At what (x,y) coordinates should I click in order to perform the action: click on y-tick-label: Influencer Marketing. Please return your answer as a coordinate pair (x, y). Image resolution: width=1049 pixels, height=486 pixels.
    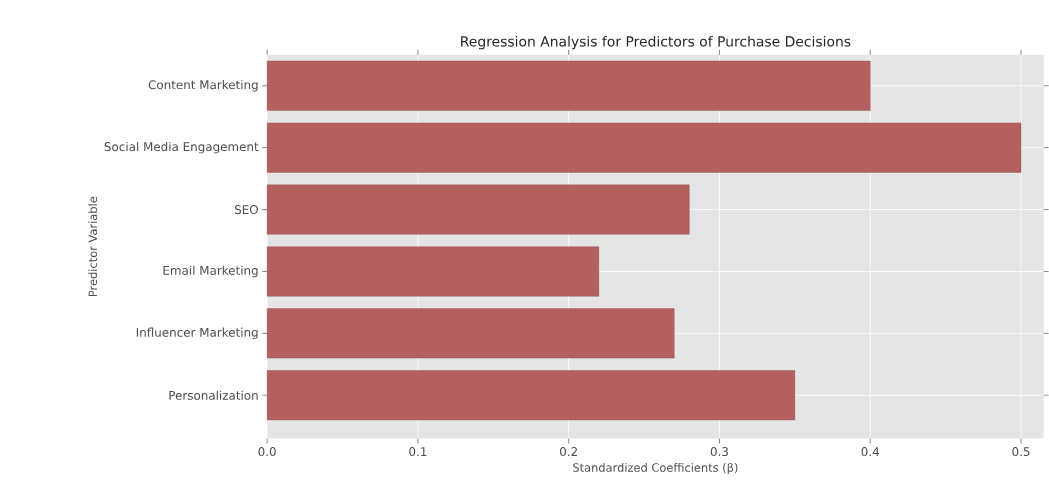
    Looking at the image, I should click on (197, 333).